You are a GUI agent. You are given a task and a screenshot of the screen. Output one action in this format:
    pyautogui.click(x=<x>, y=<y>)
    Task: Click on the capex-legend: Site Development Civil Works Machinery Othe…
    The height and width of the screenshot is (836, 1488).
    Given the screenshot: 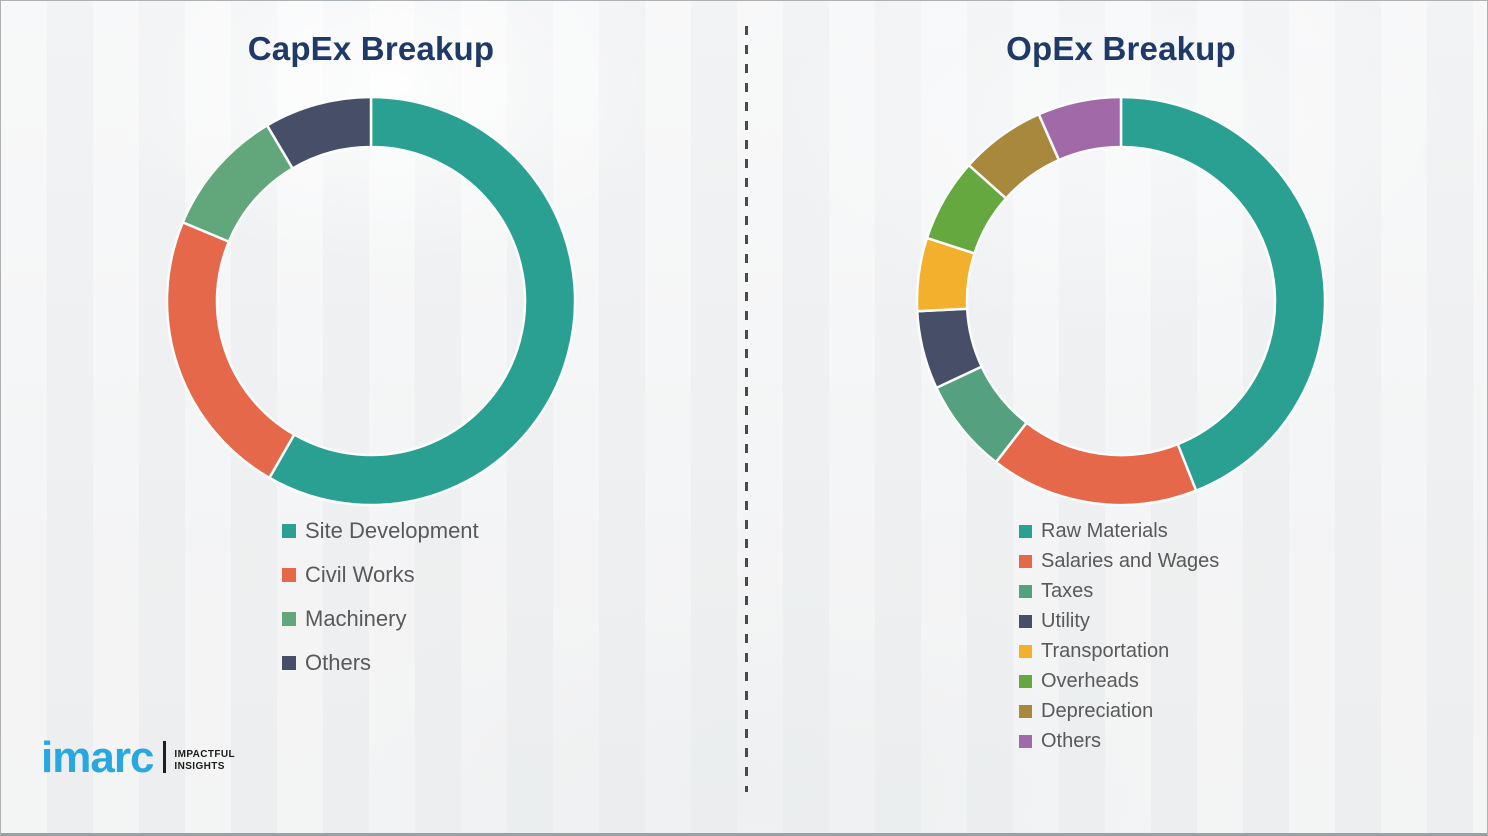 What is the action you would take?
    pyautogui.click(x=380, y=597)
    